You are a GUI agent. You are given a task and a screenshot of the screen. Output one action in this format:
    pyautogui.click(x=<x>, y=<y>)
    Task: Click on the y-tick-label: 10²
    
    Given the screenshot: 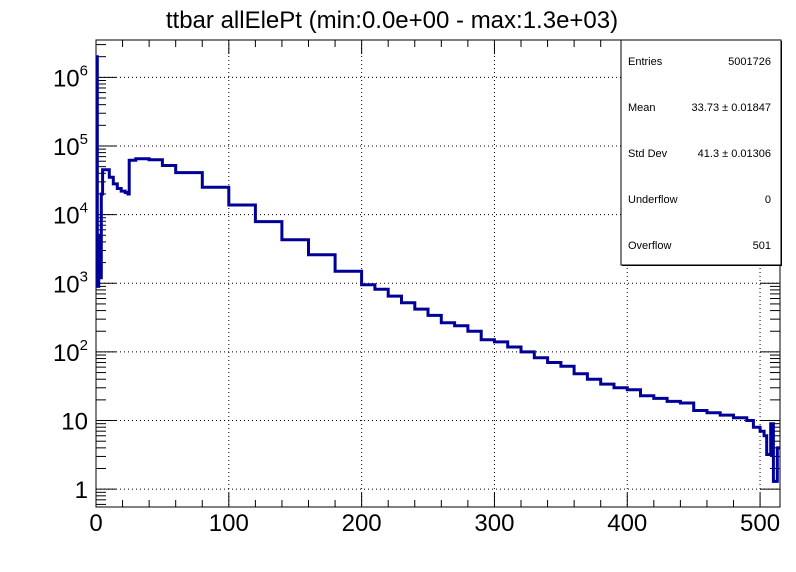 What is the action you would take?
    pyautogui.click(x=70, y=352)
    